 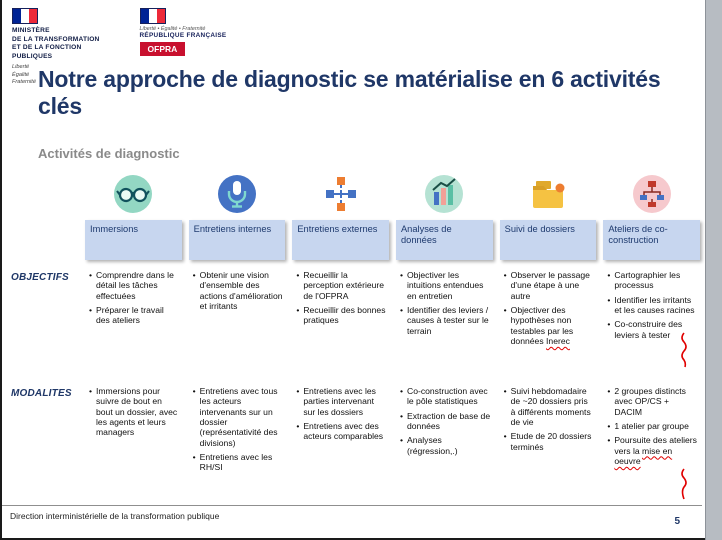 I want to click on column-header-entretiens-internes: Entretiens internes, so click(x=237, y=240).